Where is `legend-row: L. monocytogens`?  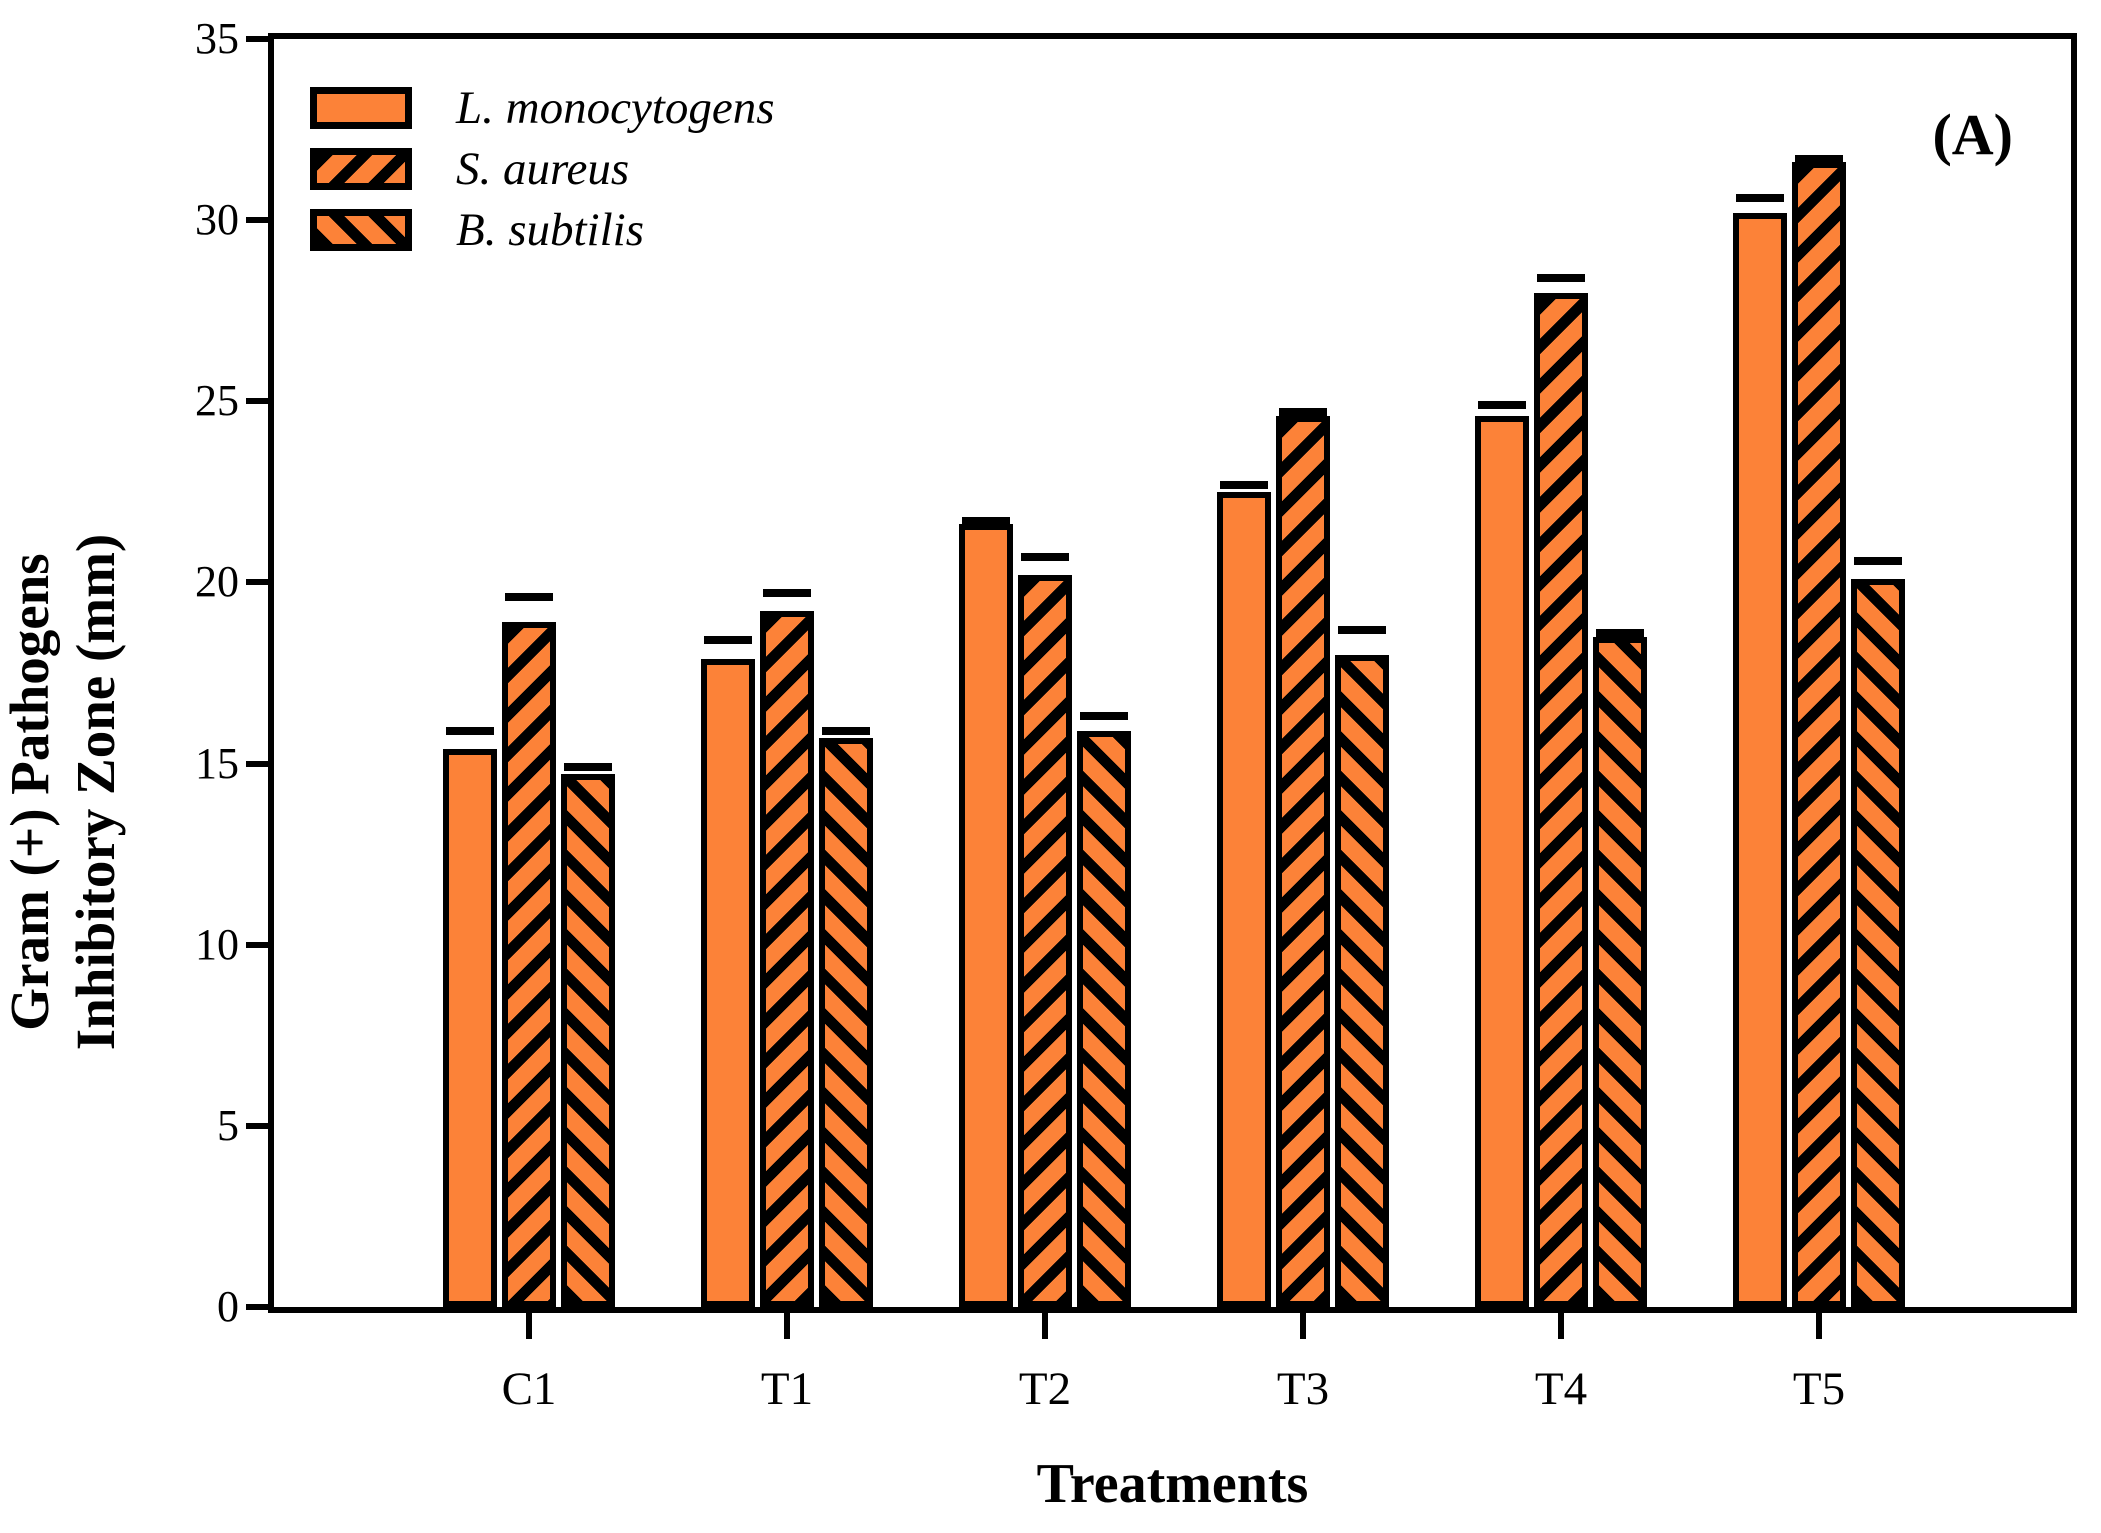
legend-row: L. monocytogens is located at coordinates (542, 108).